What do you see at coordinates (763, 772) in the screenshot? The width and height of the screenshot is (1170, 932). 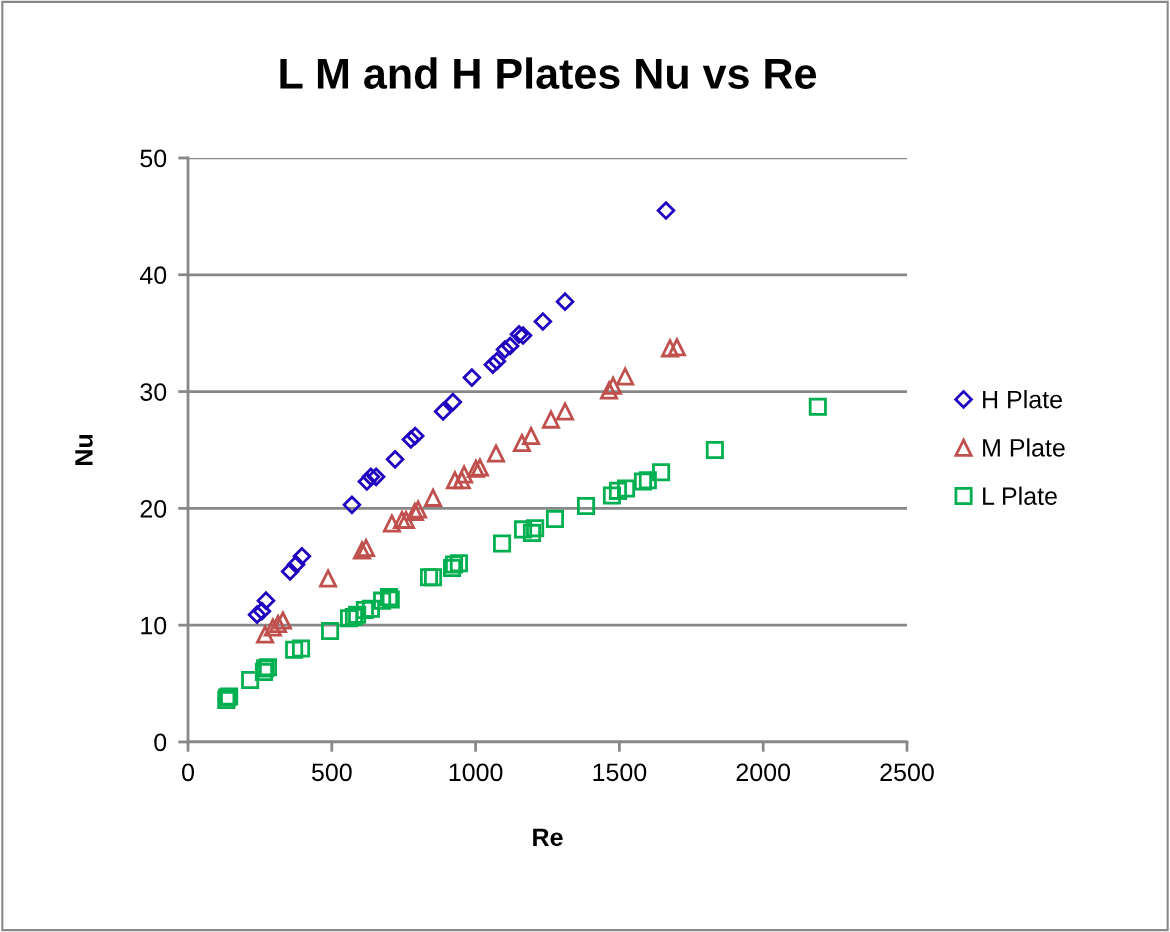 I see `x-tick-label: 2000` at bounding box center [763, 772].